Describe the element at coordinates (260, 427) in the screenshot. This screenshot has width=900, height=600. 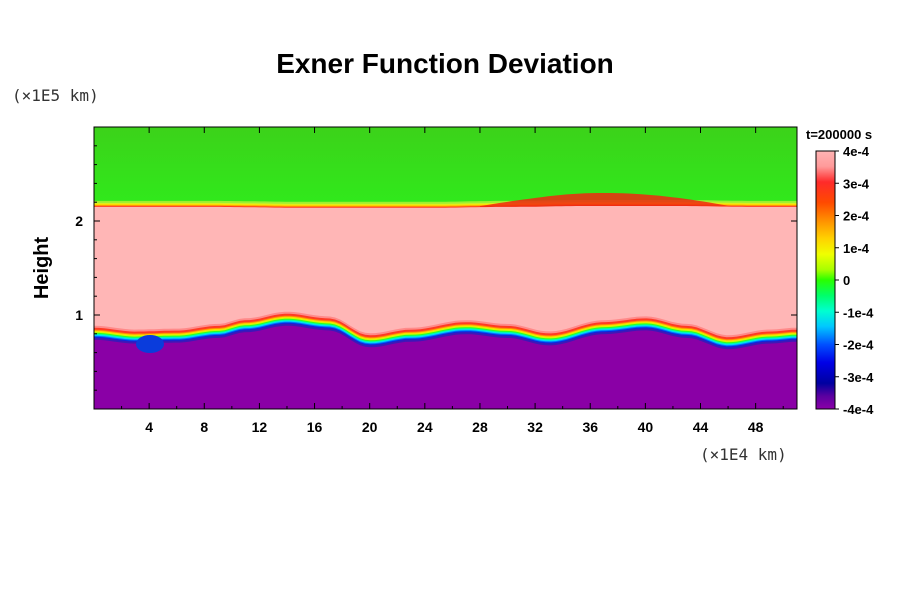
I see `x-tick-label: 12` at that location.